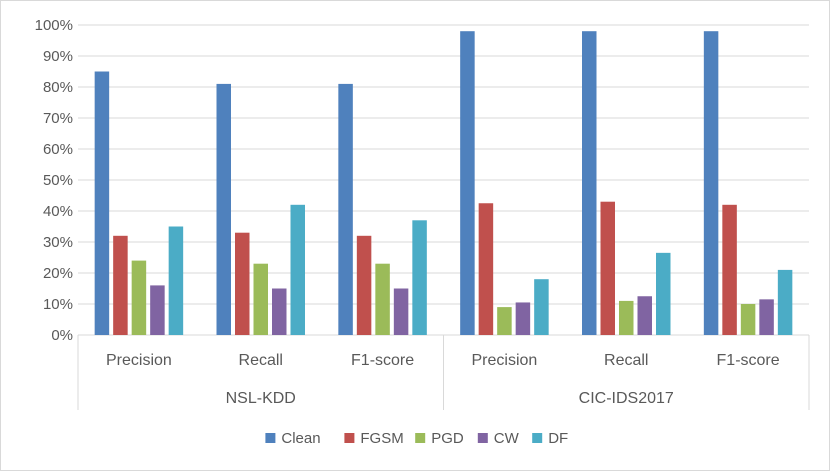  I want to click on y-tick-label: 0%, so click(62, 335).